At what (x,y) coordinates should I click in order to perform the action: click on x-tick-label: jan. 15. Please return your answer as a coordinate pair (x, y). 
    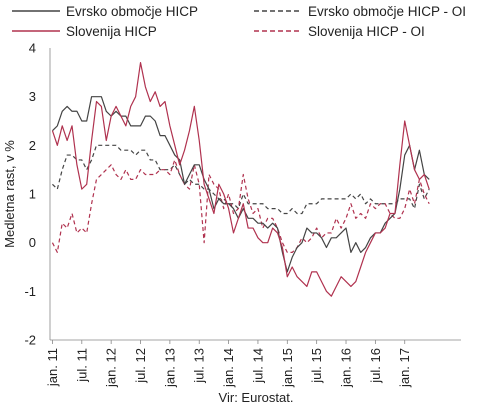
    Looking at the image, I should click on (287, 368).